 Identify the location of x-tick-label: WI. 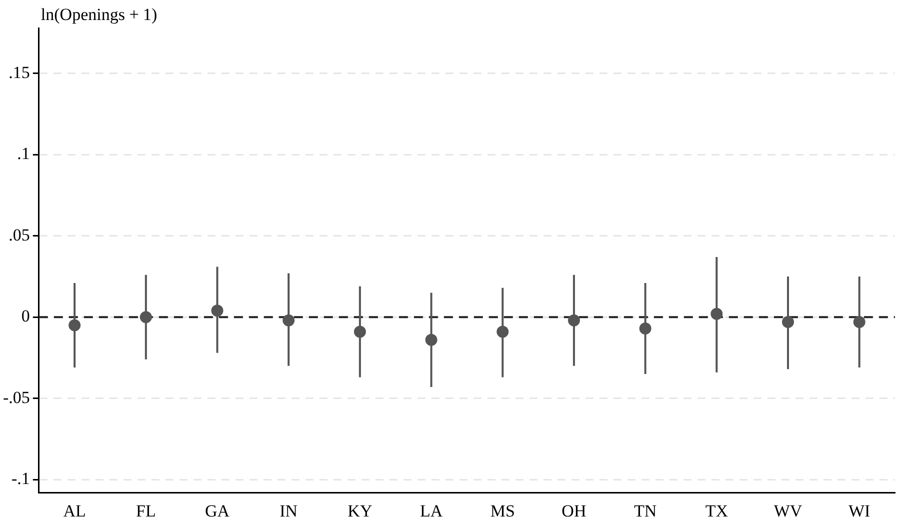
(859, 510).